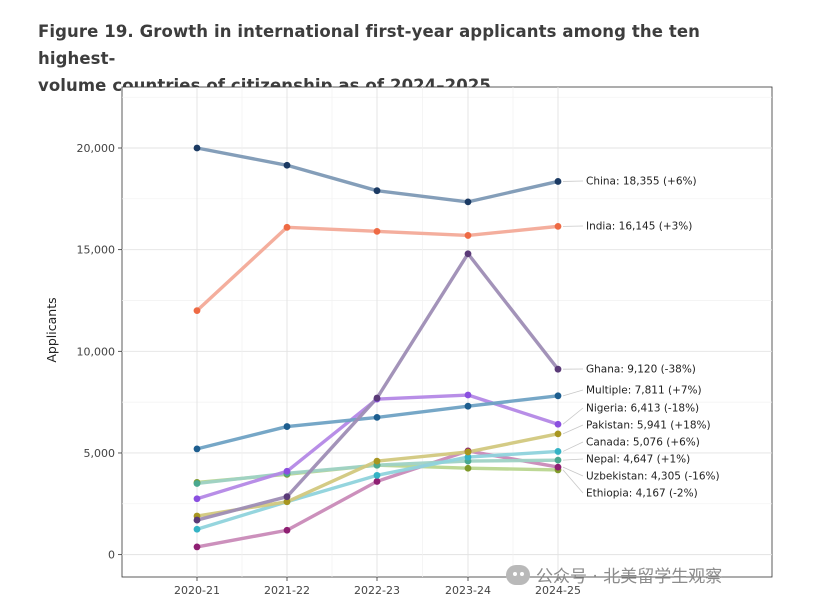  Describe the element at coordinates (96, 351) in the screenshot. I see `y-tick-label: 10,000` at that location.